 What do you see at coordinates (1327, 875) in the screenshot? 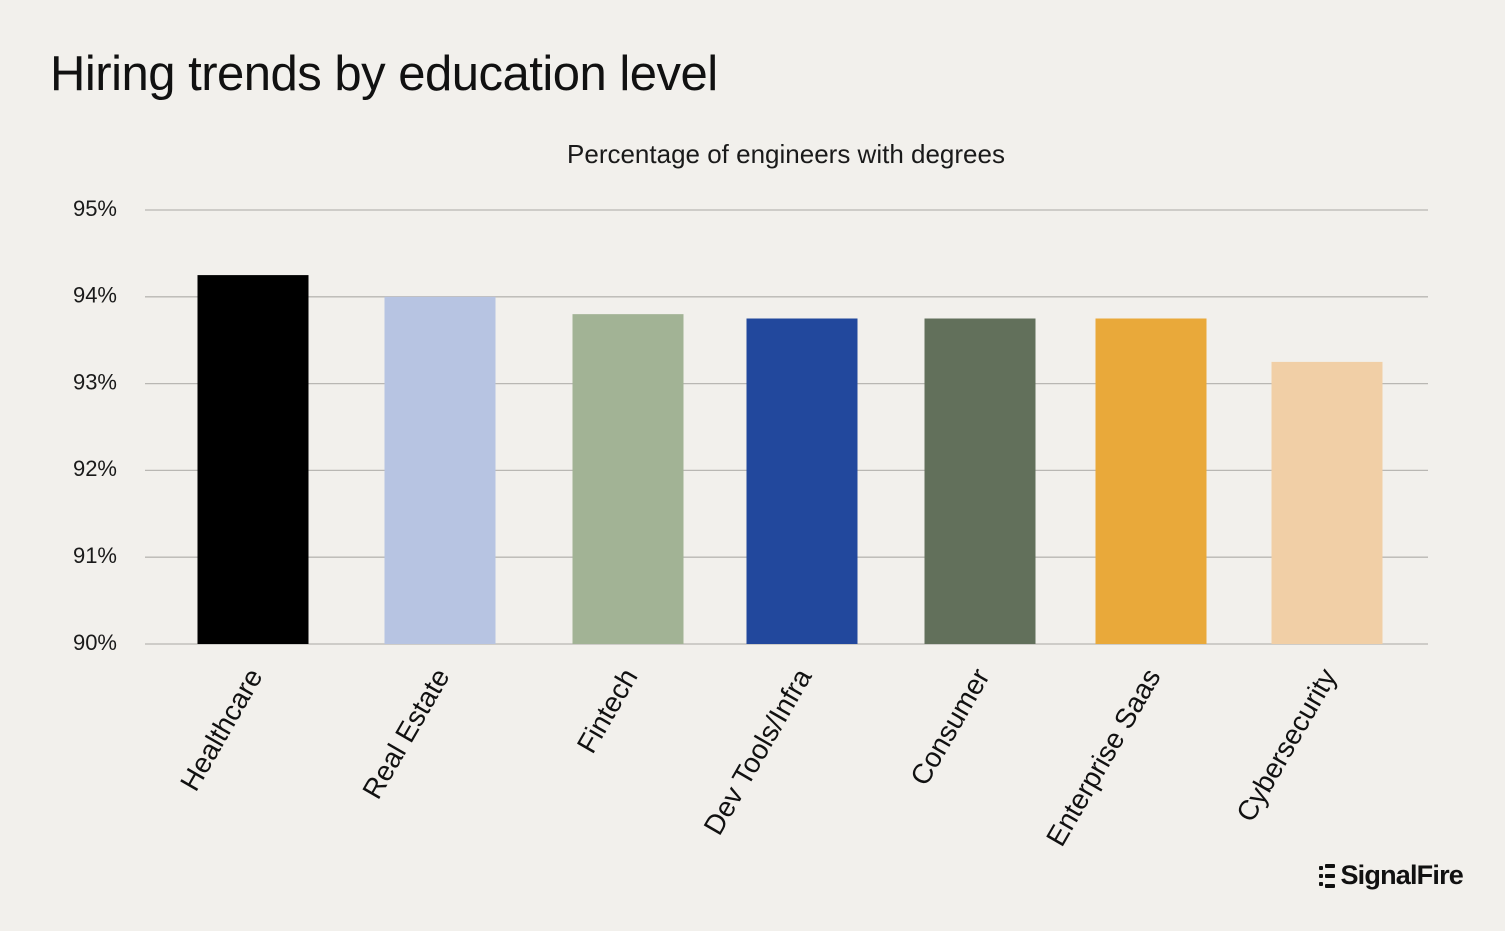
I see `signalfire-mark-icon` at bounding box center [1327, 875].